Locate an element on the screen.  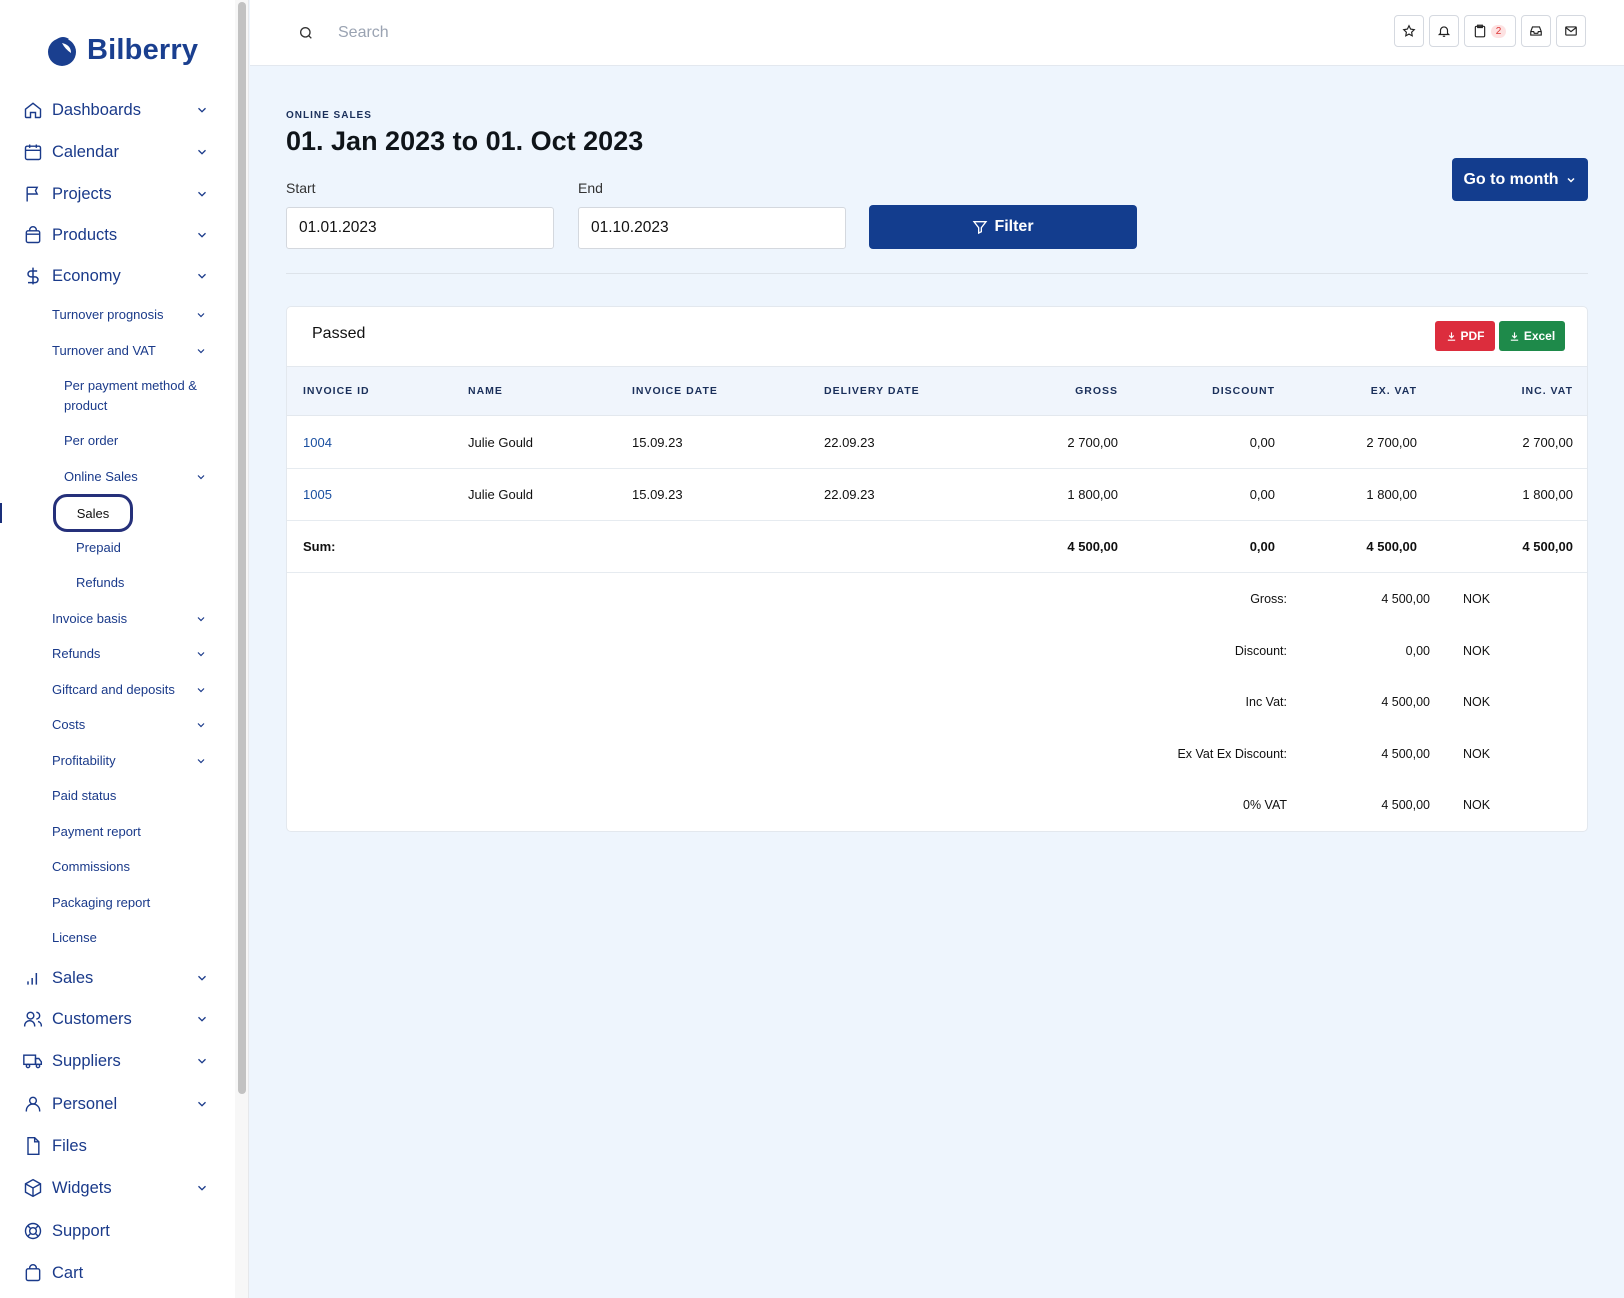
brand-name: Bilberry is located at coordinates (143, 49).